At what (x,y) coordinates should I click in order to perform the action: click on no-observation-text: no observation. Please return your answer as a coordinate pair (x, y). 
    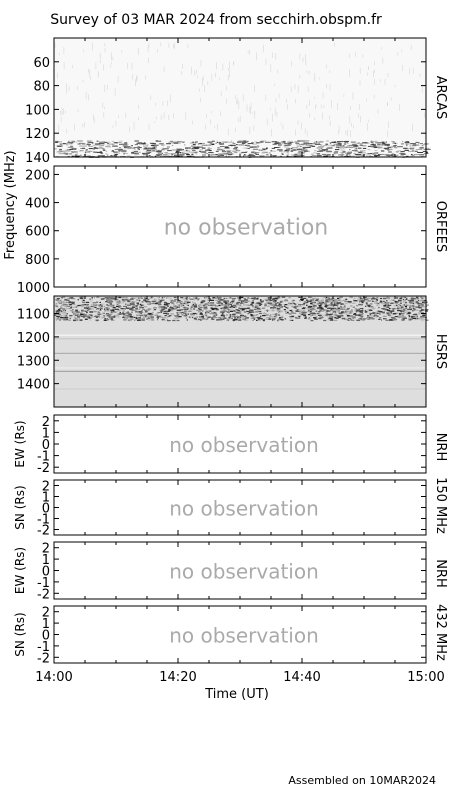
    Looking at the image, I should click on (244, 509).